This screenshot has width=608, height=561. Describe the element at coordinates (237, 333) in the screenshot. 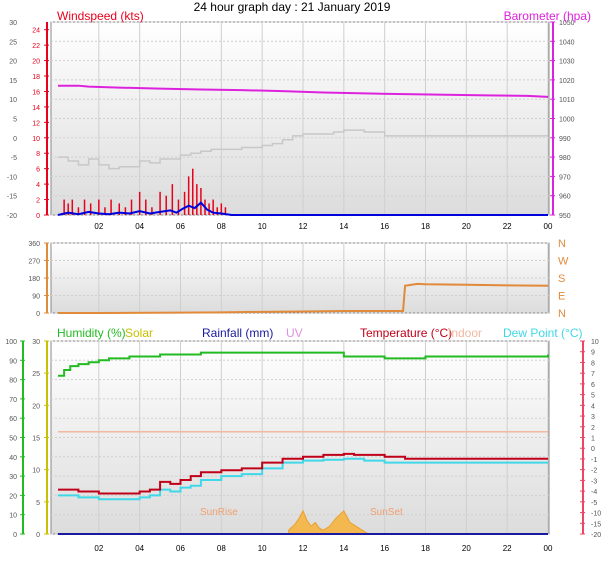

I see `legend-rainfall: Rainfall (mm)` at that location.